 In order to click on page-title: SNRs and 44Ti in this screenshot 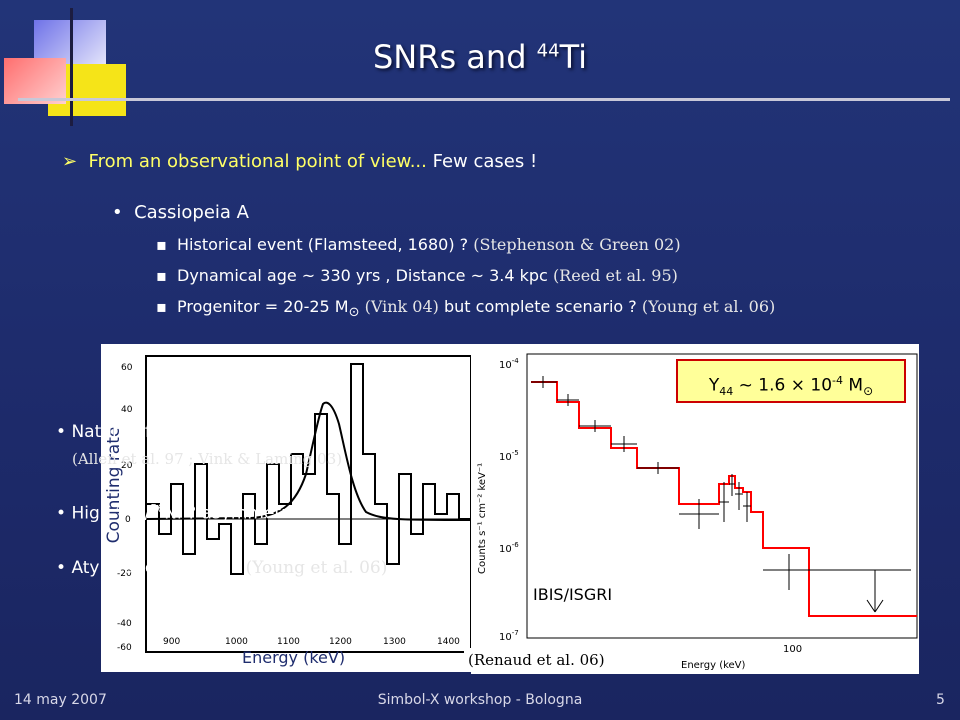, I will do `click(480, 57)`.